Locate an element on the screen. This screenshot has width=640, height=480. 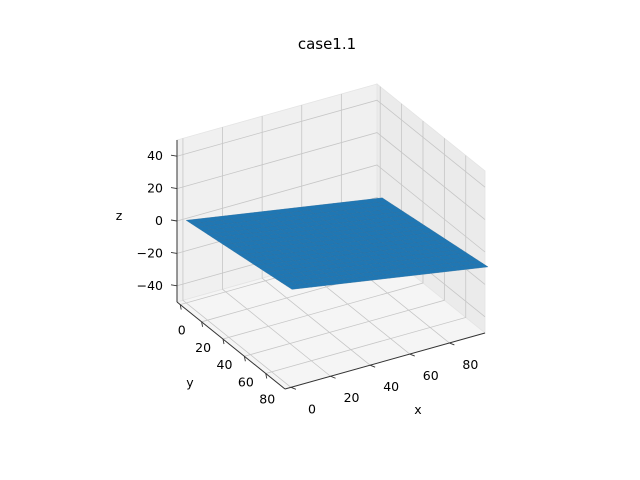
x-tick-label: 80 is located at coordinates (267, 398).